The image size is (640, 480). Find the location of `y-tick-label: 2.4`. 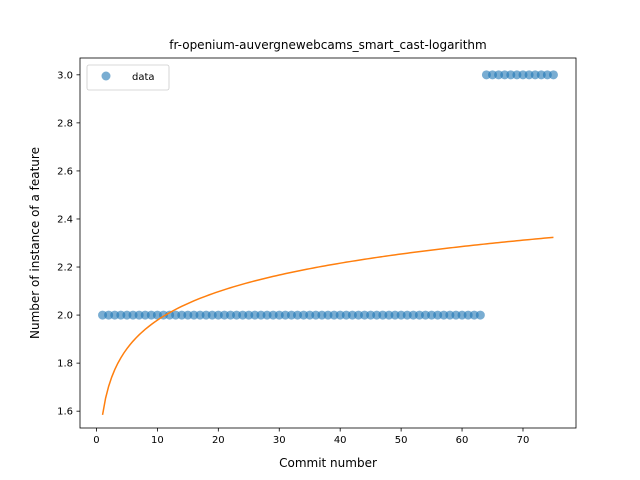

y-tick-label: 2.4 is located at coordinates (65, 219).